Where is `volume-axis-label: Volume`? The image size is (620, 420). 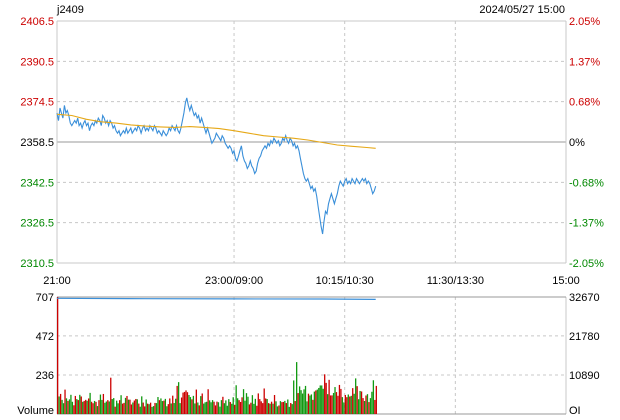 volume-axis-label: Volume is located at coordinates (35, 411).